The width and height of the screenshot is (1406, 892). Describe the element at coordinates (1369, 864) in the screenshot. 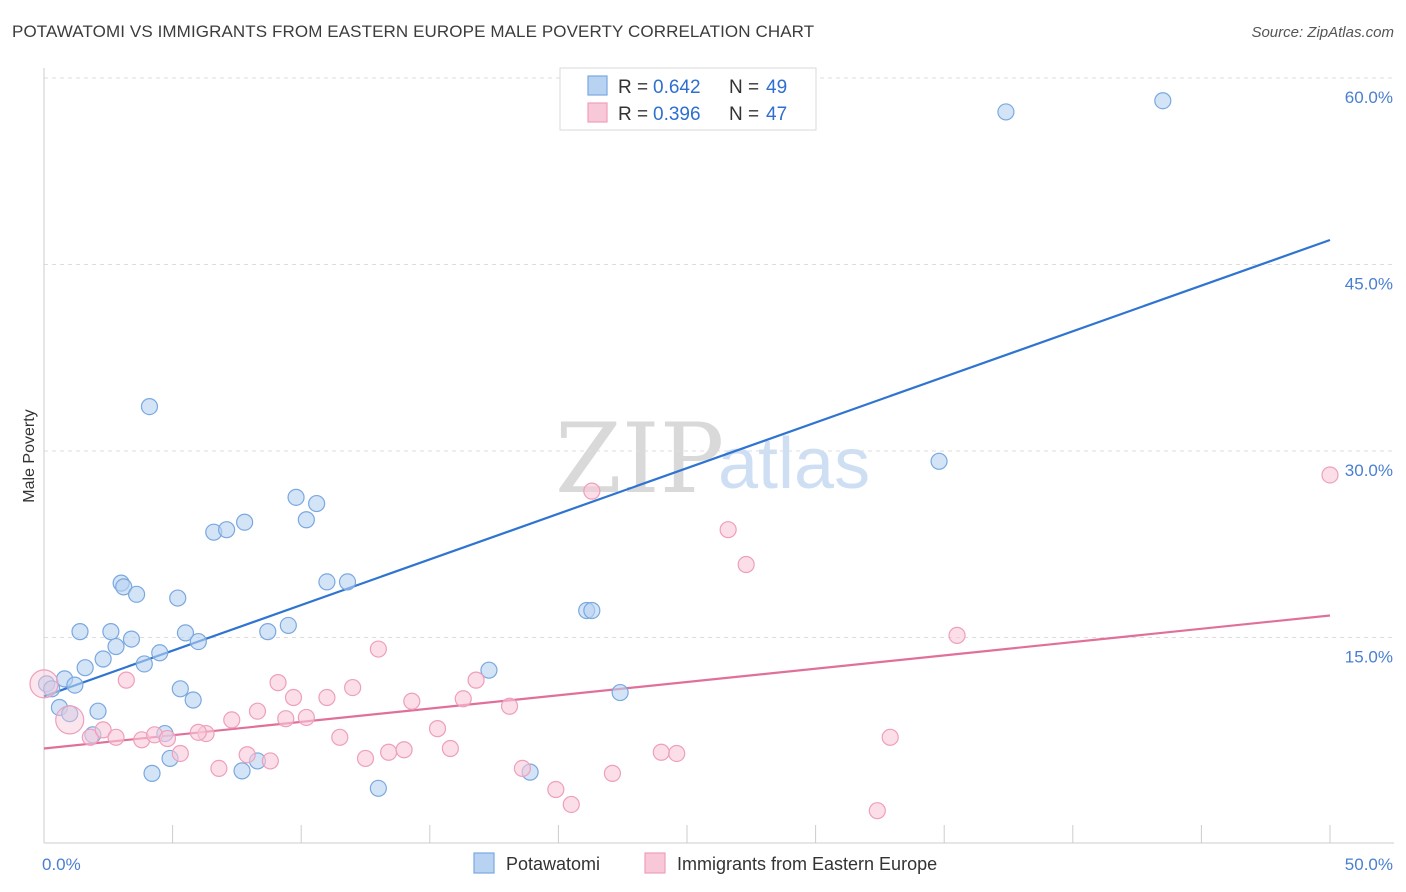

I see `x-tick-label: 50.0%` at that location.